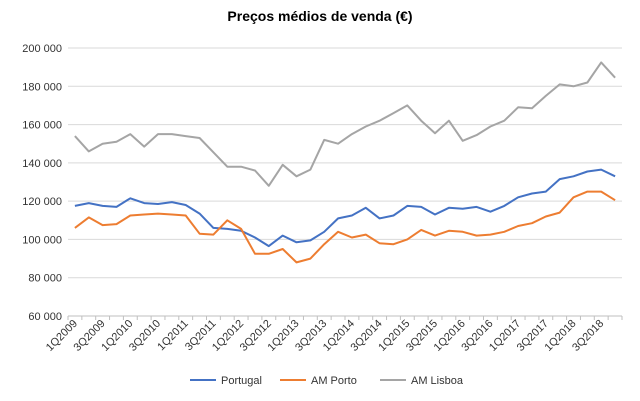  Describe the element at coordinates (320, 16) in the screenshot. I see `chart-title: Preços médios de venda (€)` at that location.